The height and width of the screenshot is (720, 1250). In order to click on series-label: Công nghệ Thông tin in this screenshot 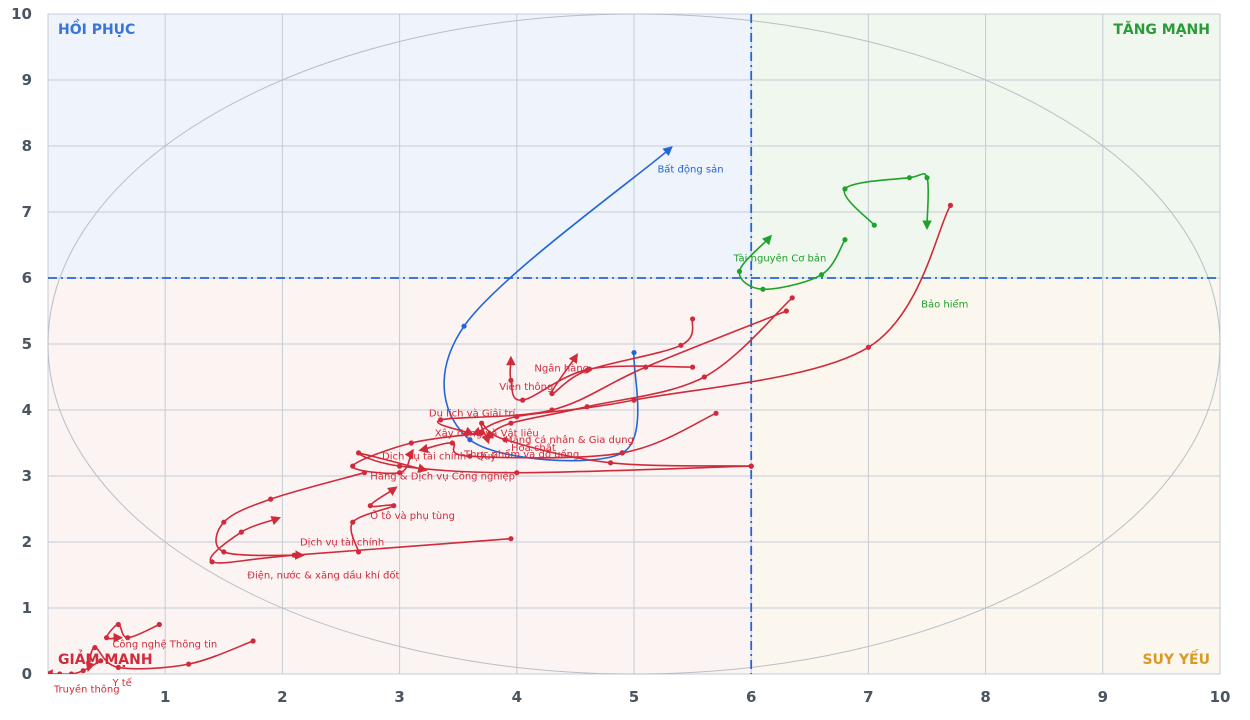, I will do `click(164, 645)`.